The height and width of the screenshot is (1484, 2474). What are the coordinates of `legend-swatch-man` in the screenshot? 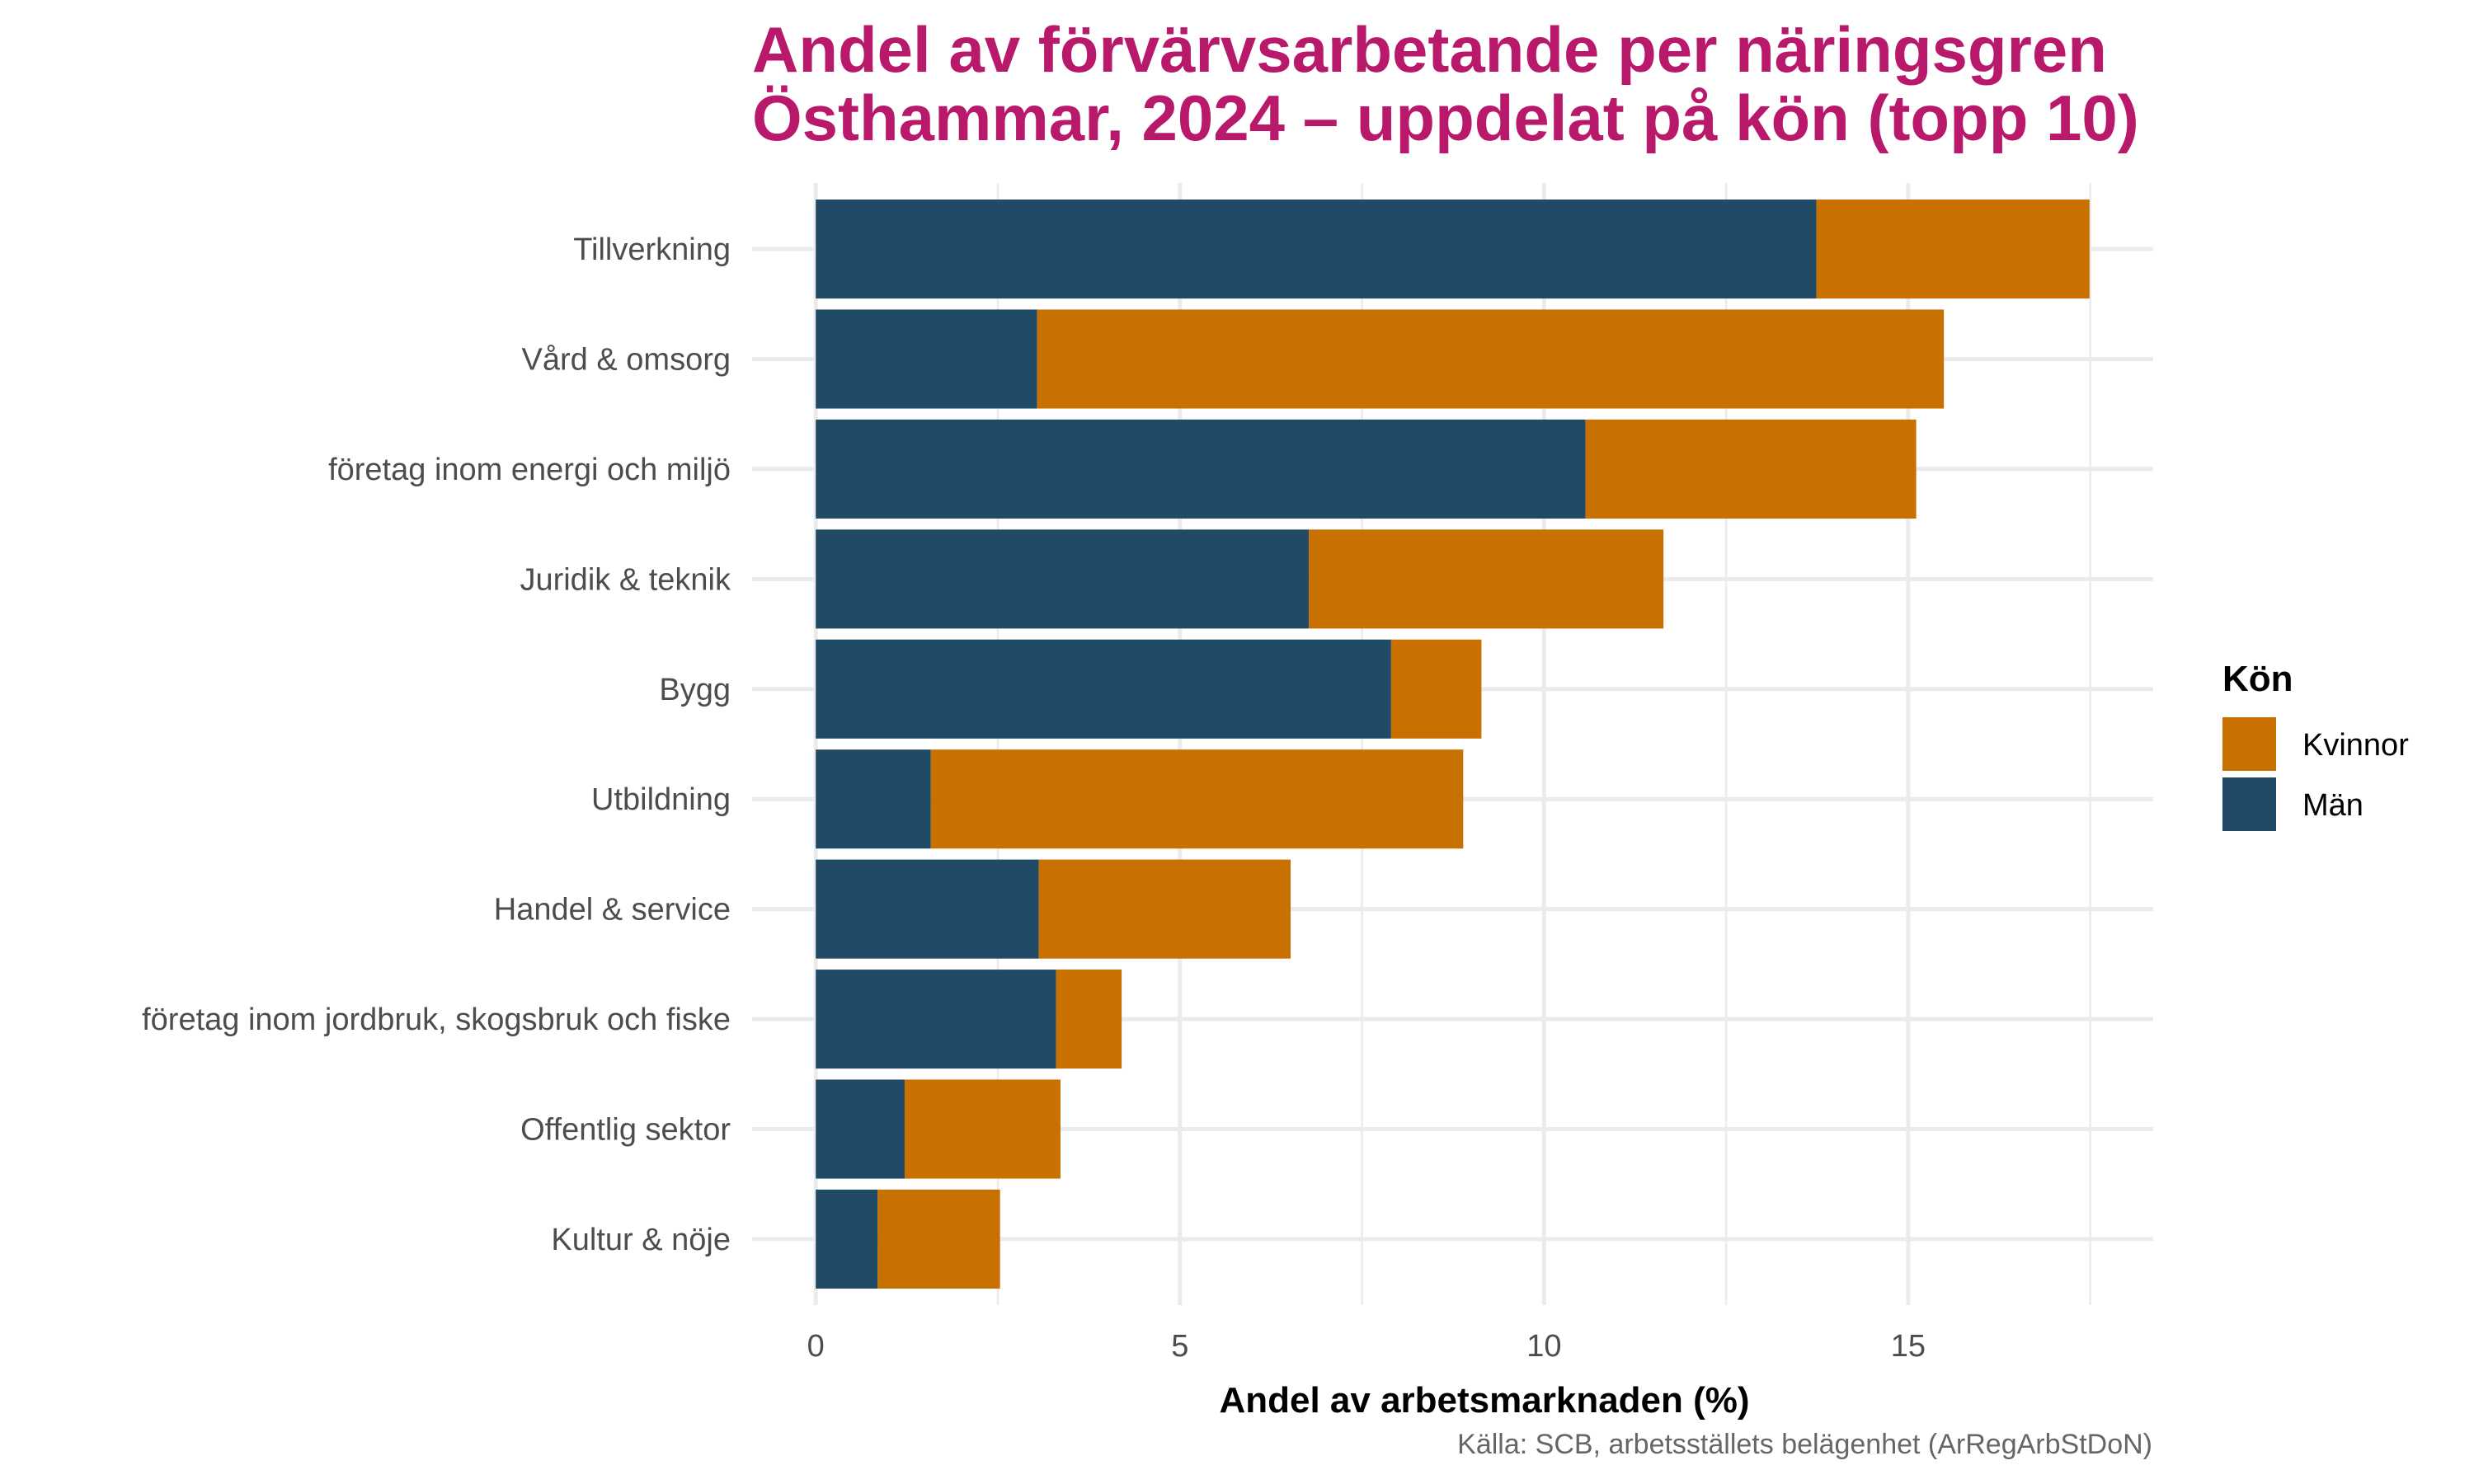 It's located at (2249, 804).